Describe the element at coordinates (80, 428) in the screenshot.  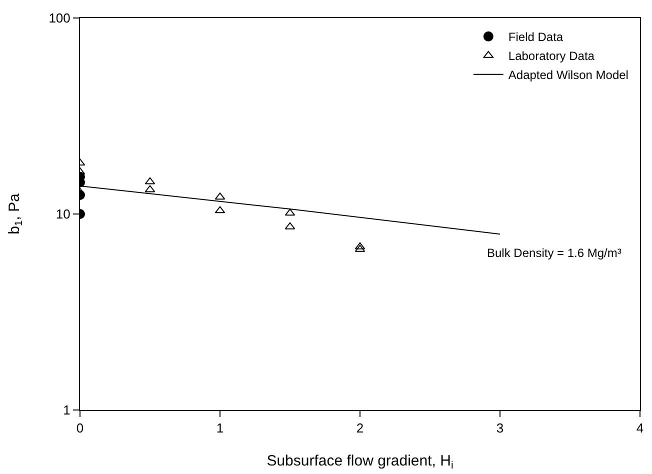
I see `x-tick-label: 0` at that location.